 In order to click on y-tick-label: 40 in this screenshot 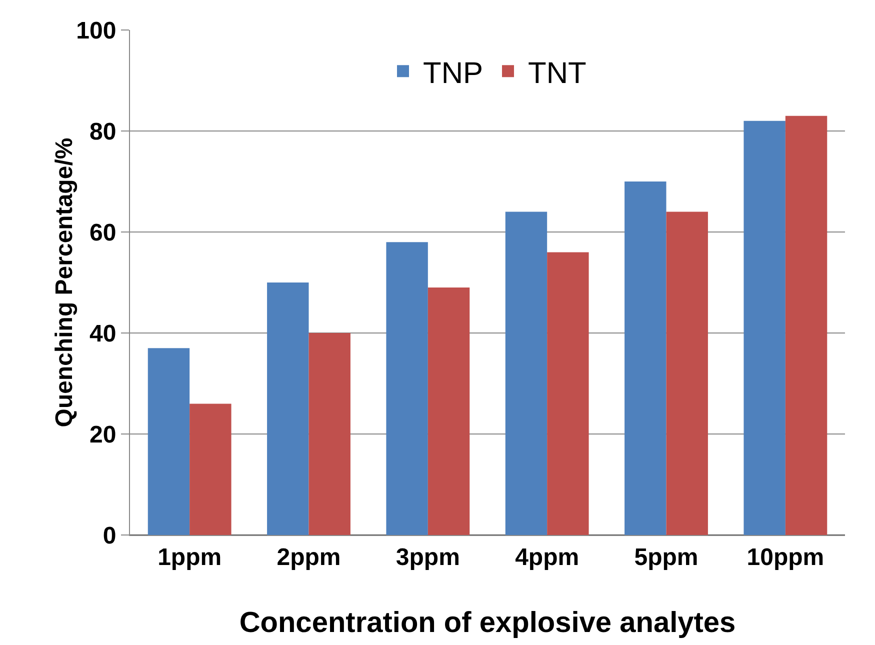, I will do `click(102, 334)`.